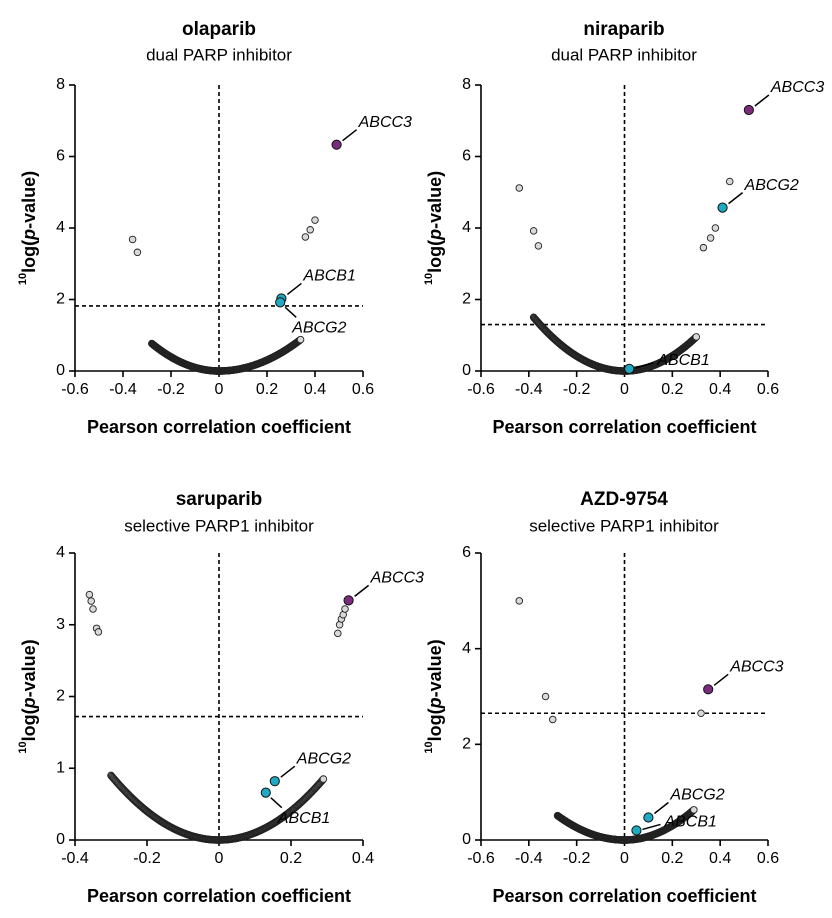 Image resolution: width=832 pixels, height=918 pixels. What do you see at coordinates (219, 499) in the screenshot?
I see `chart-title: saruparib` at bounding box center [219, 499].